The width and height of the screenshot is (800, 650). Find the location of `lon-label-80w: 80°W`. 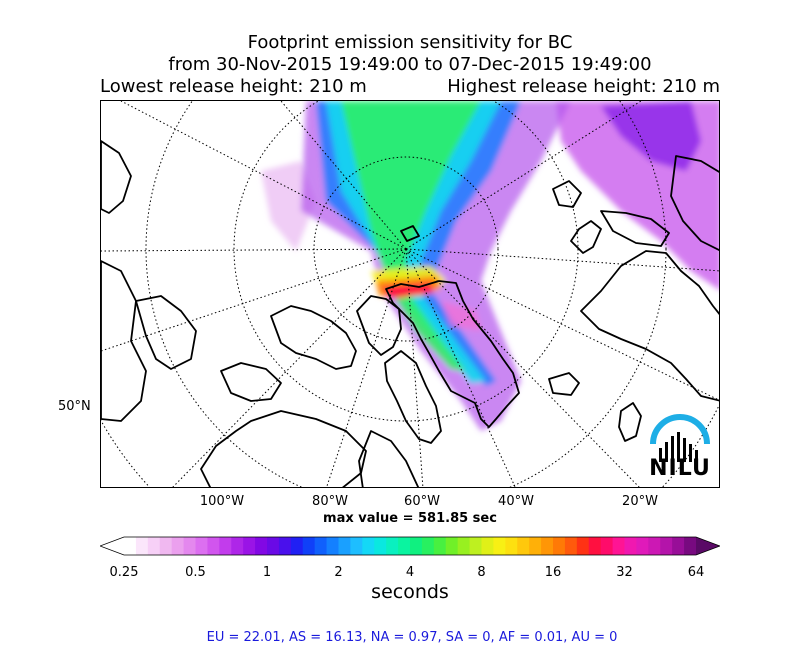

lon-label-80w: 80°W is located at coordinates (330, 501).